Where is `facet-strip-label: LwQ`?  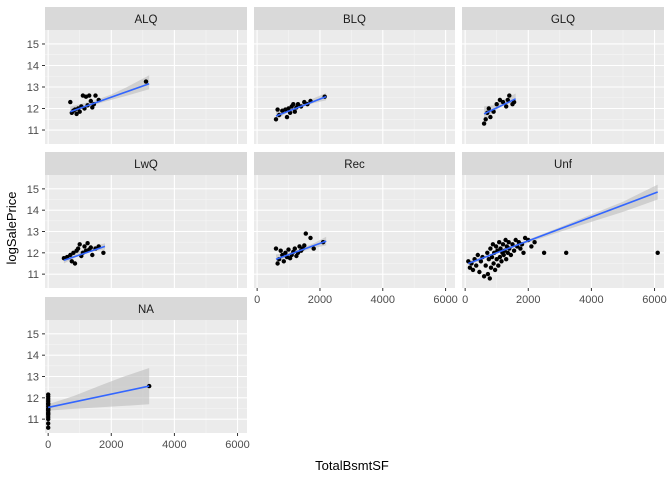 facet-strip-label: LwQ is located at coordinates (146, 165).